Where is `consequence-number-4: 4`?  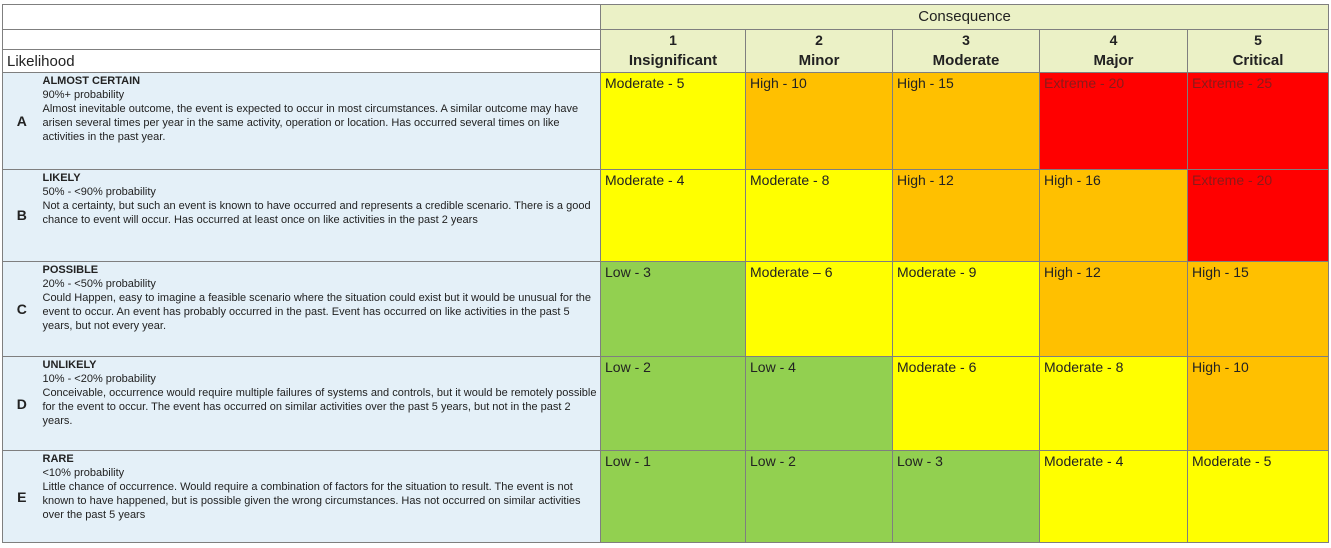
consequence-number-4: 4 is located at coordinates (1113, 39).